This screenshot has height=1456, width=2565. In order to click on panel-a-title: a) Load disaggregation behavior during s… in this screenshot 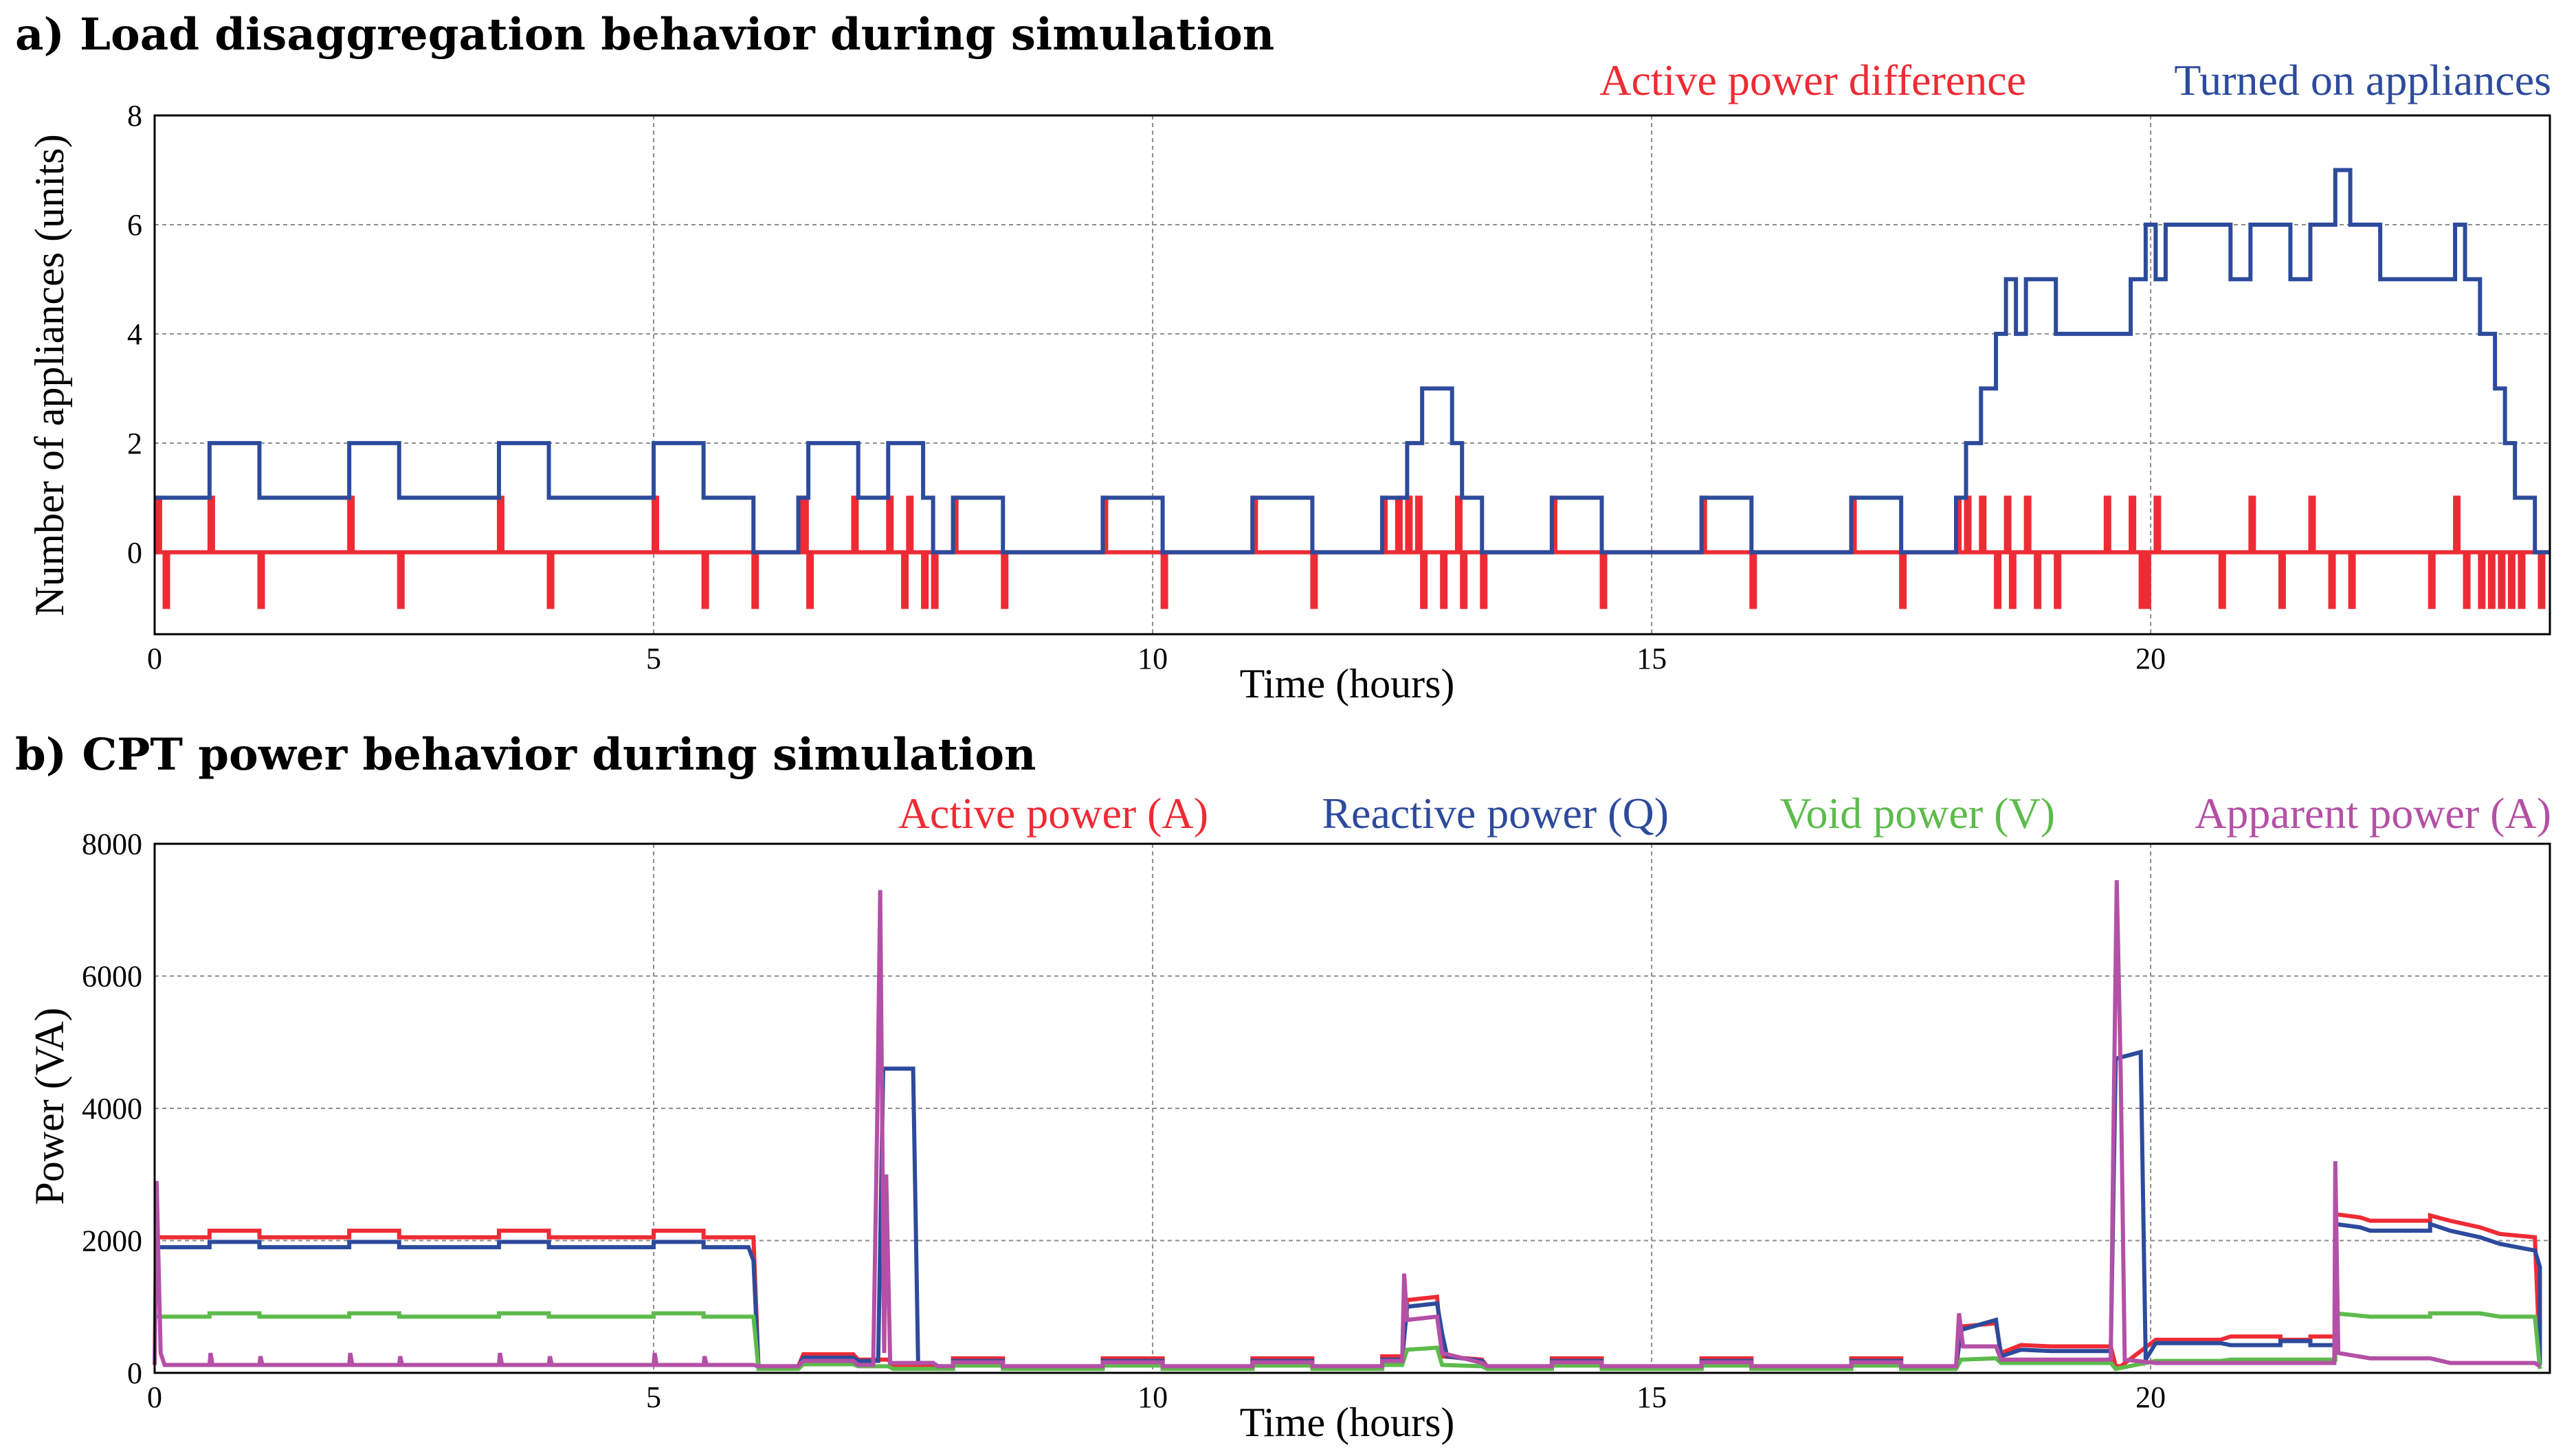, I will do `click(644, 34)`.